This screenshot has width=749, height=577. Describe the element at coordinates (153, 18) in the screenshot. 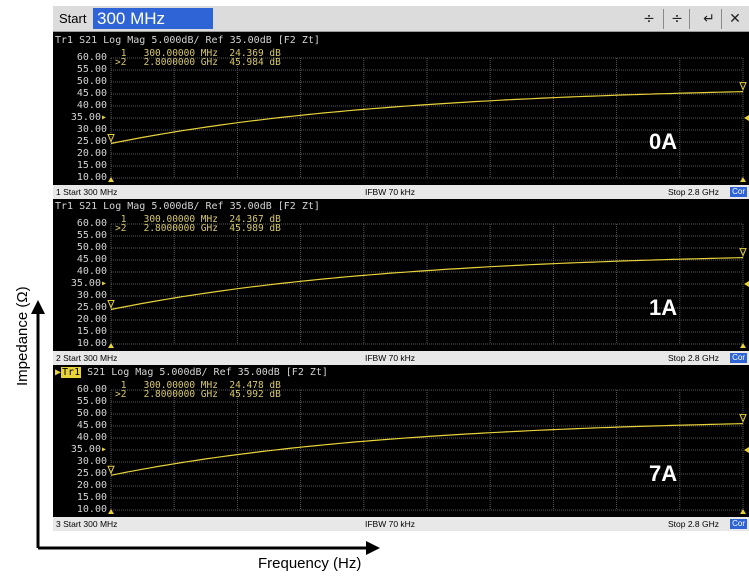

I see `entry-value-field: 300 MHz` at that location.